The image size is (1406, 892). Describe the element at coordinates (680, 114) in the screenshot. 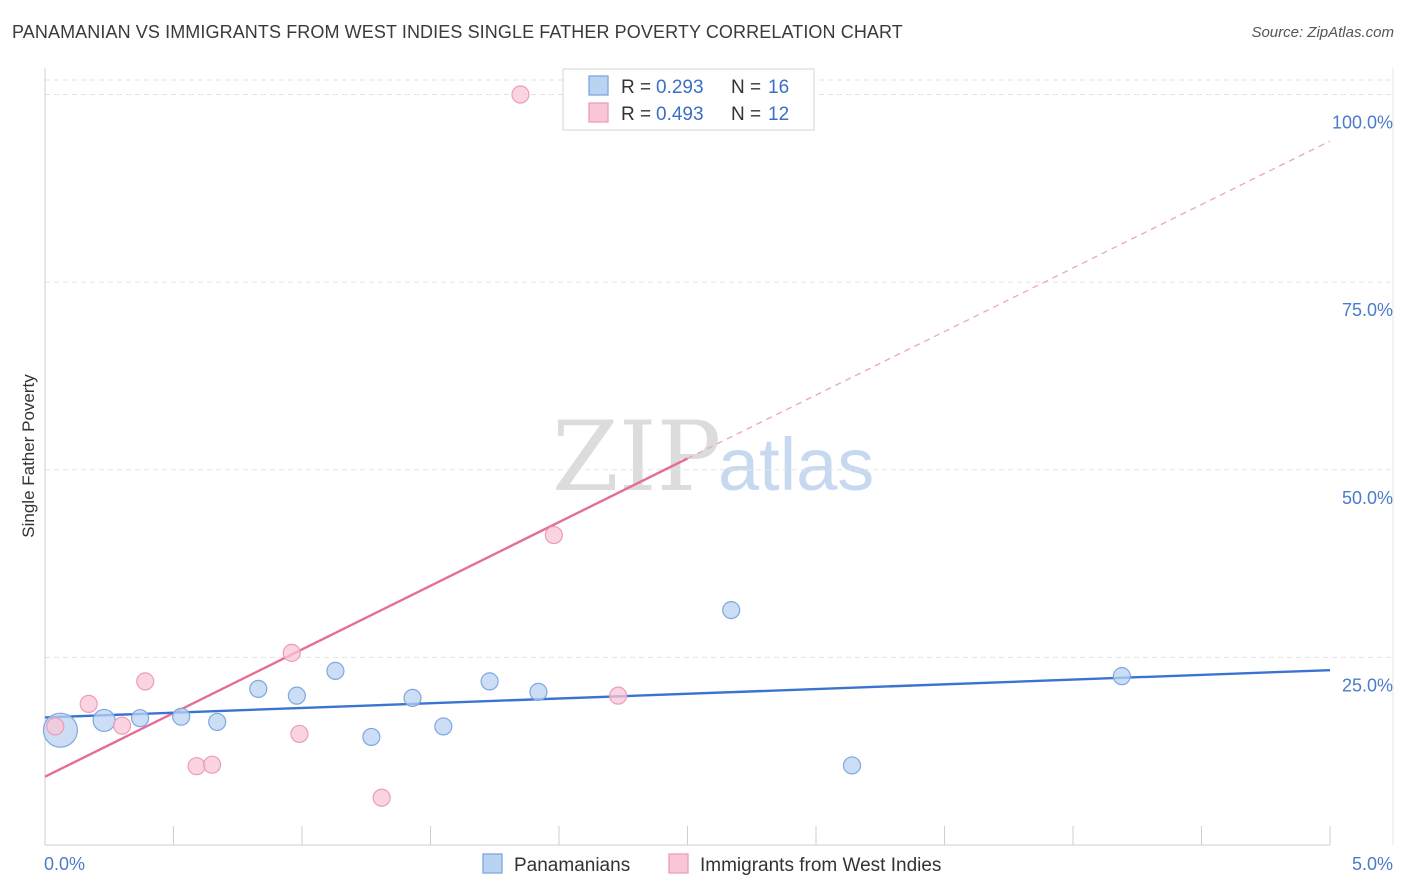

I see `legend-r-value-west-indies: 0.493` at that location.